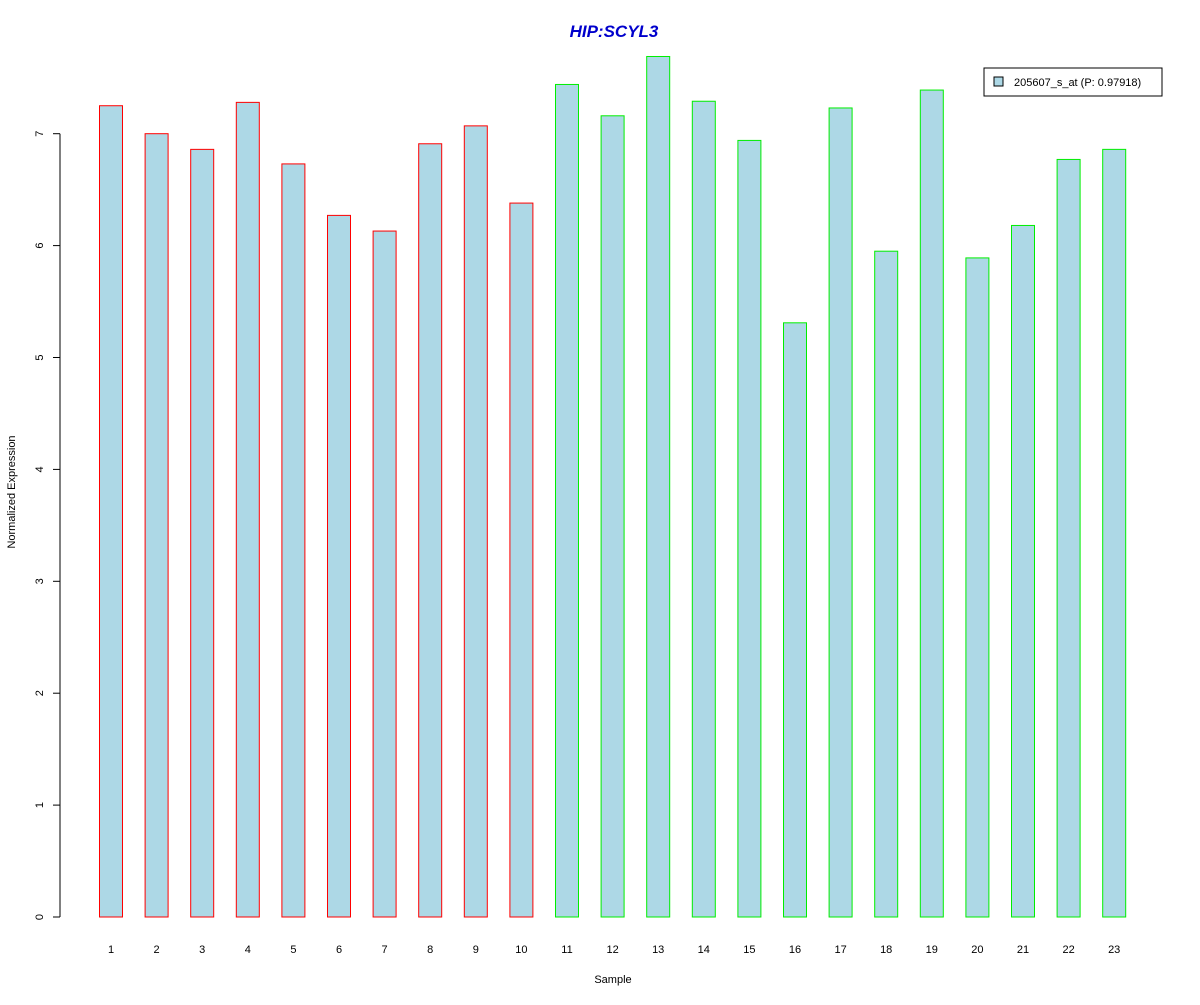 The width and height of the screenshot is (1200, 1005). Describe the element at coordinates (749, 950) in the screenshot. I see `x-tick-label: 15` at that location.